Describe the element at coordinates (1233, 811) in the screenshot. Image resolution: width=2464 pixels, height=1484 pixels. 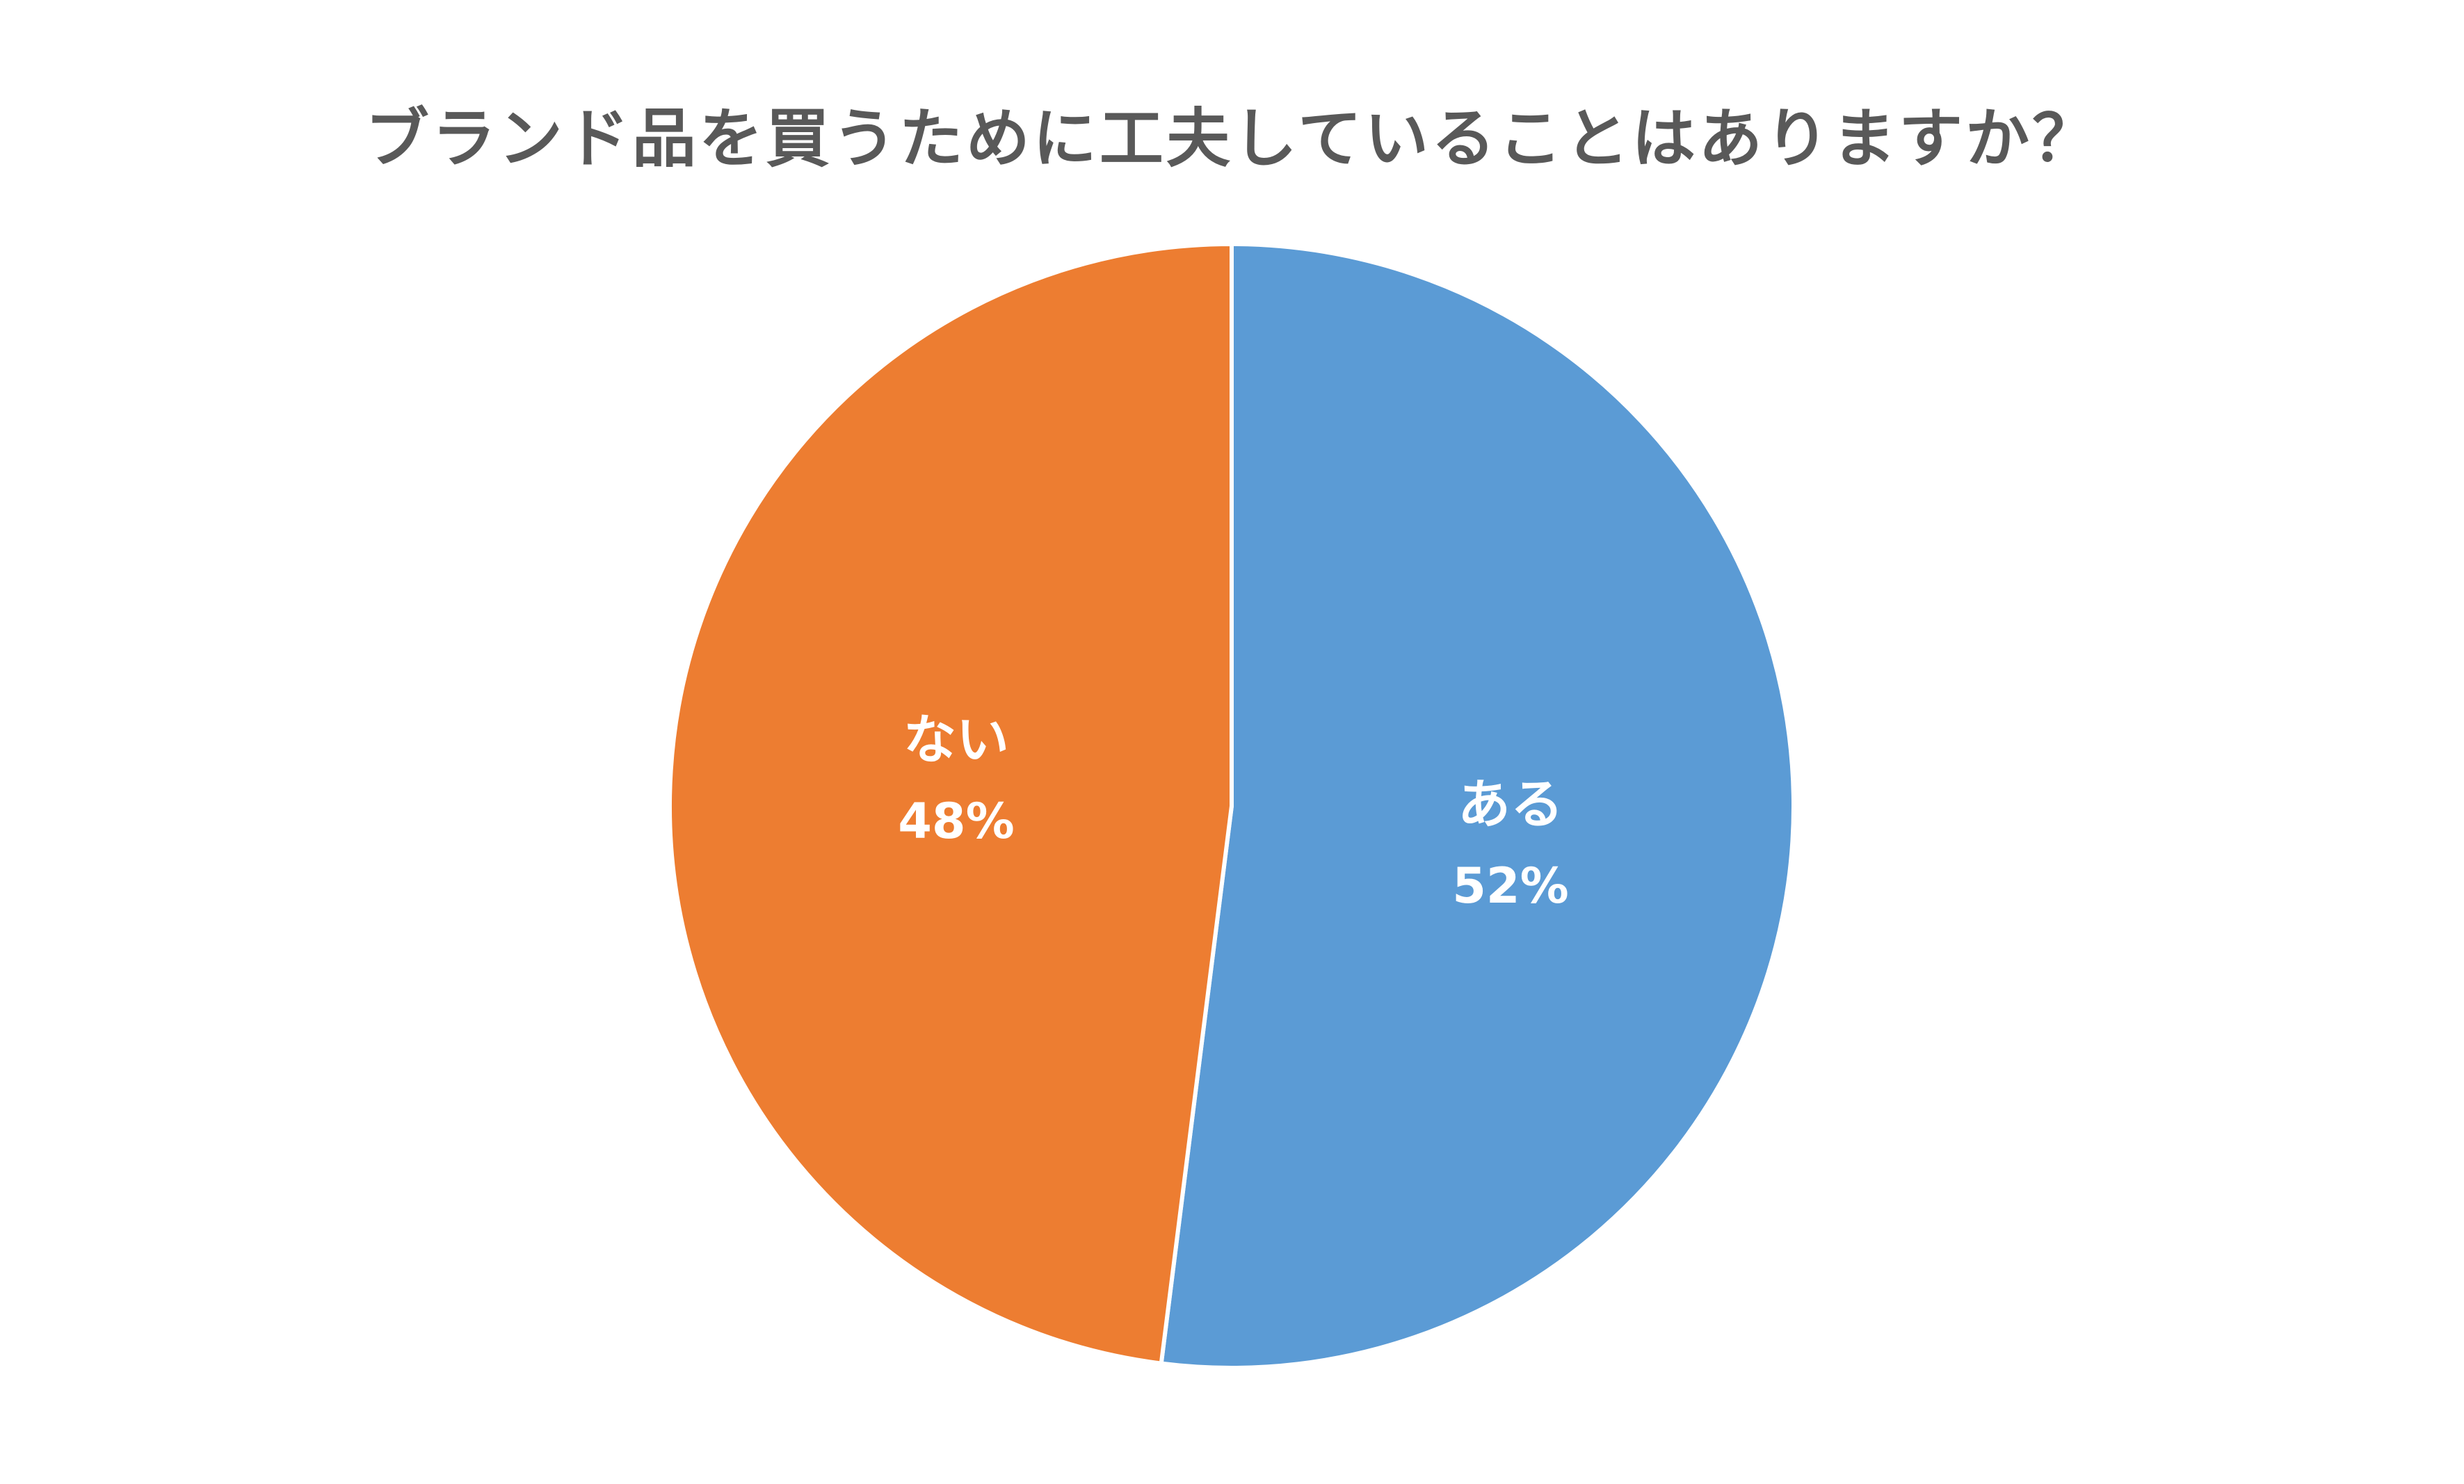
I see `pie-labels: ある 52% ない 48%` at that location.